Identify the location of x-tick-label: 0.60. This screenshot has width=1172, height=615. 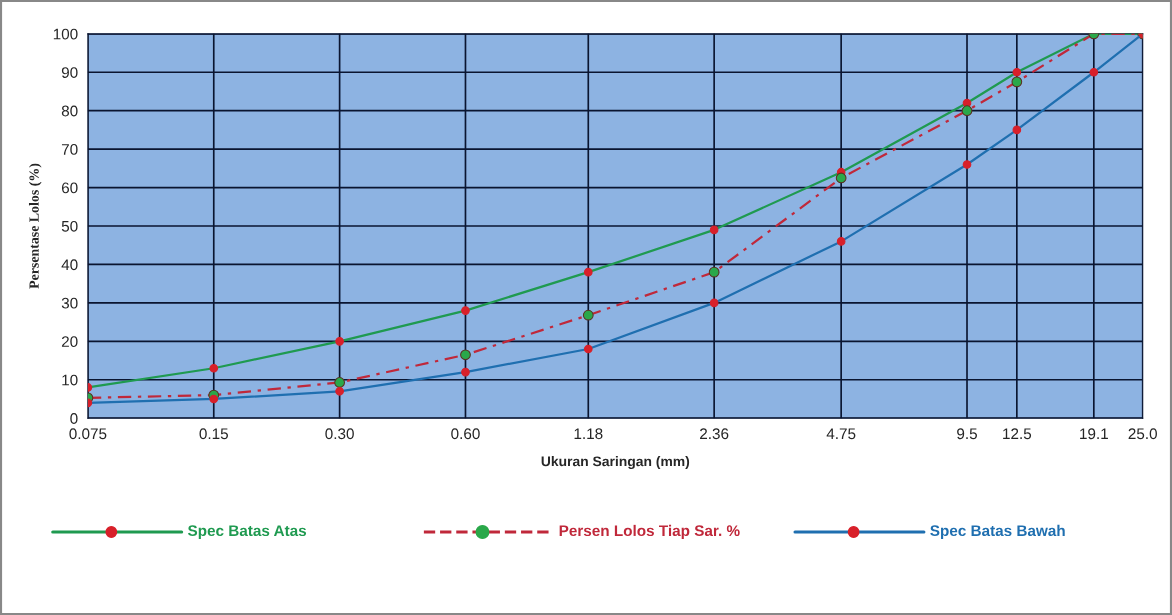
(465, 434).